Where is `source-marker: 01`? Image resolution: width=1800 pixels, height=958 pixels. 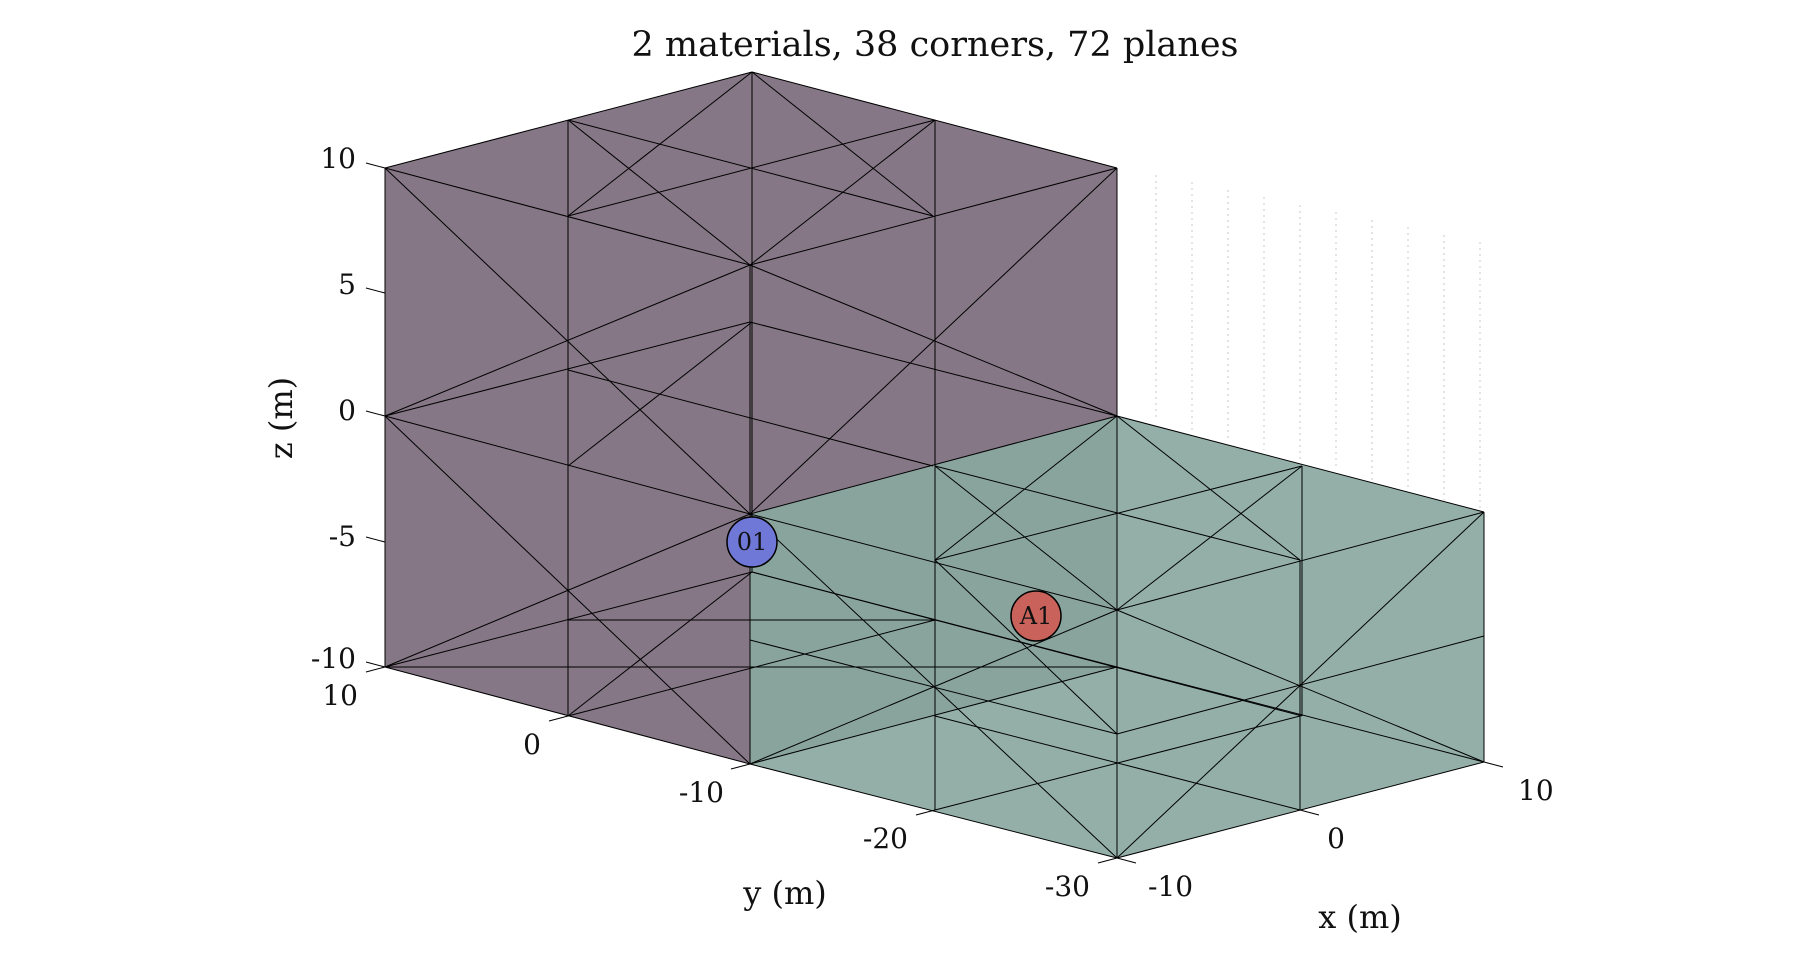 source-marker: 01 is located at coordinates (752, 542).